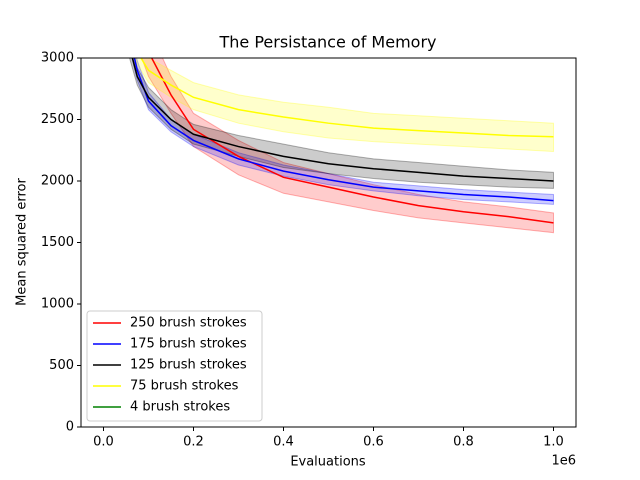  I want to click on x-tick-label: 0.8, so click(463, 442).